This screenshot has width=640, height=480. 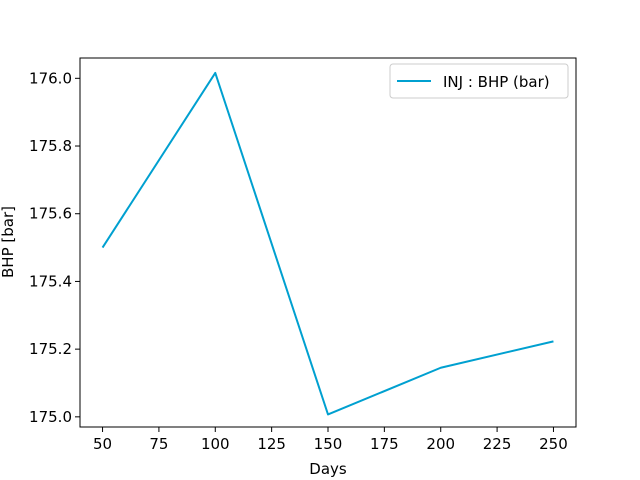 I want to click on x-tick-label: 225, so click(x=497, y=444).